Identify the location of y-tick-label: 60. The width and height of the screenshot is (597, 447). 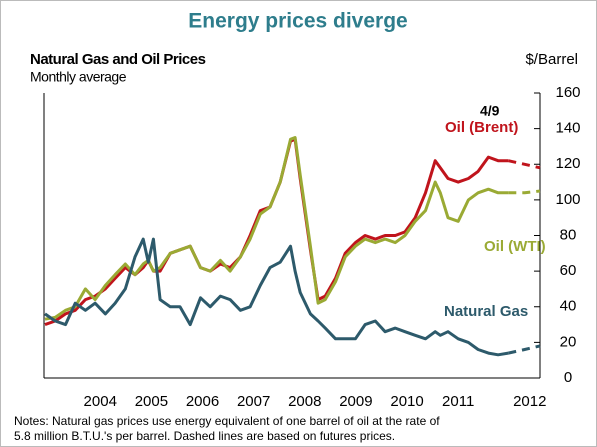
(568, 270).